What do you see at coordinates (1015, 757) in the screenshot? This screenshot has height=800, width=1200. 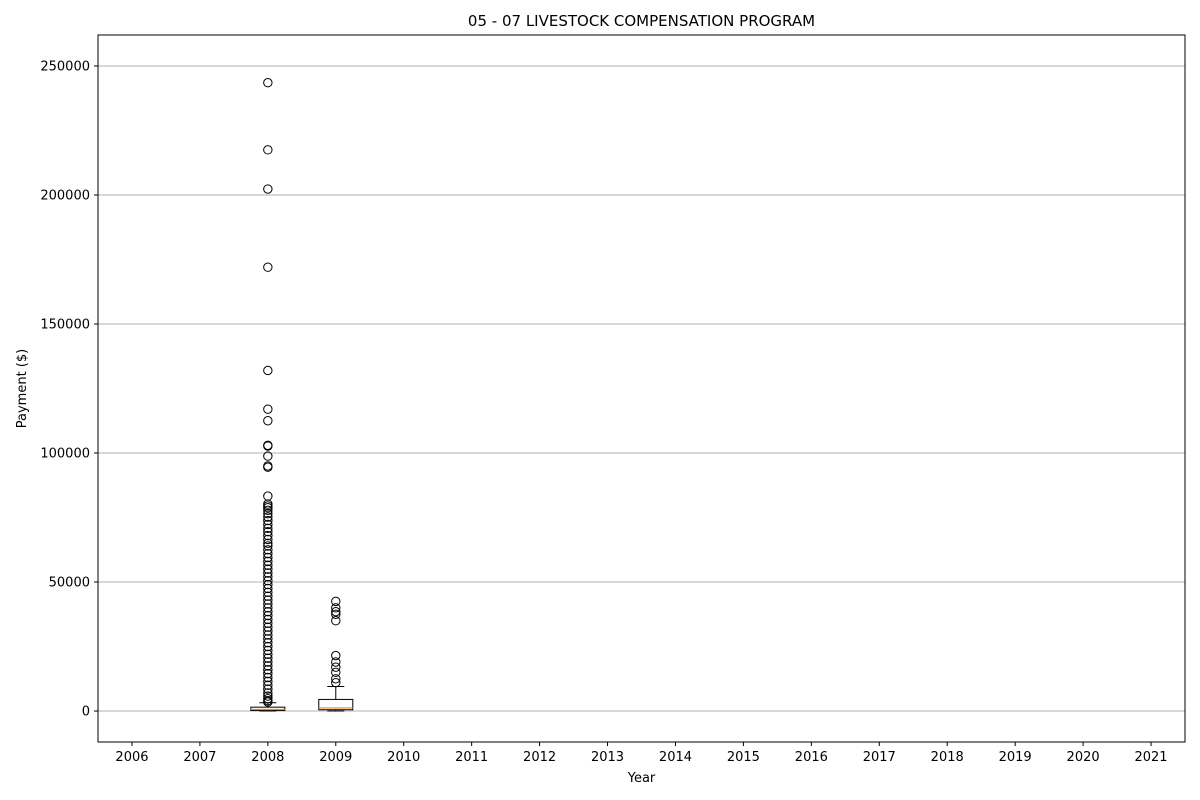 I see `x-tick-label: 2019` at bounding box center [1015, 757].